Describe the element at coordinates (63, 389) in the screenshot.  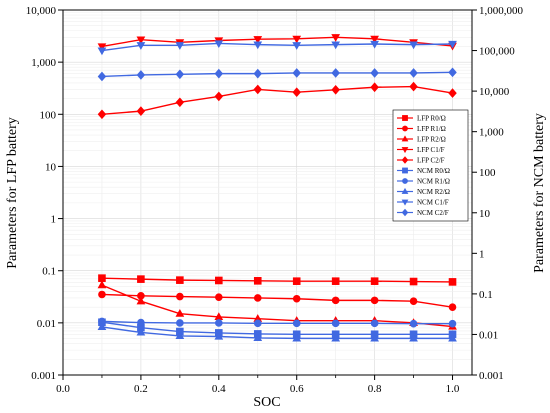
I see `x-tick-label: 0.0` at that location.